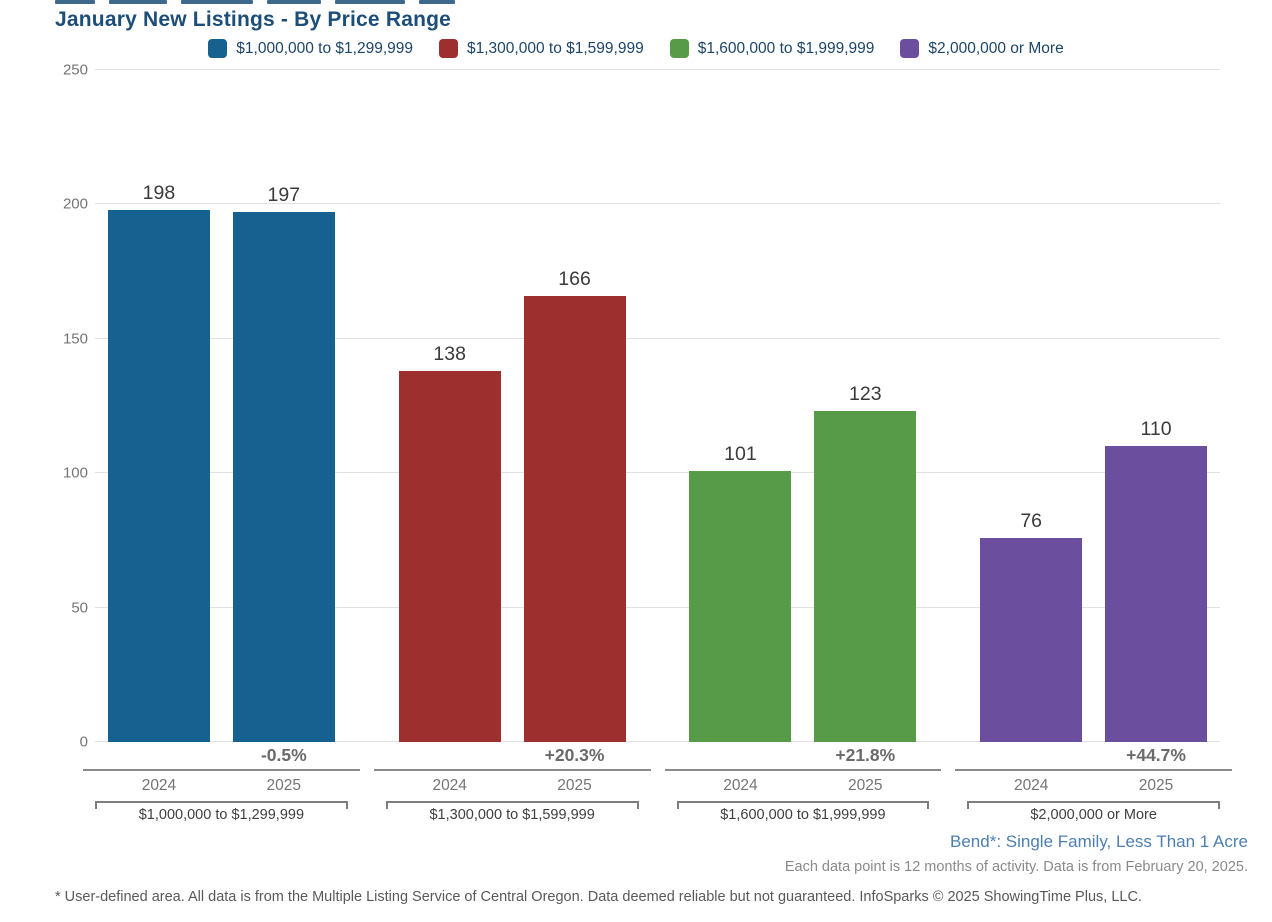 Image resolution: width=1272 pixels, height=922 pixels. What do you see at coordinates (786, 48) in the screenshot?
I see `legend-label: $1,600,000 to $1,999,999` at bounding box center [786, 48].